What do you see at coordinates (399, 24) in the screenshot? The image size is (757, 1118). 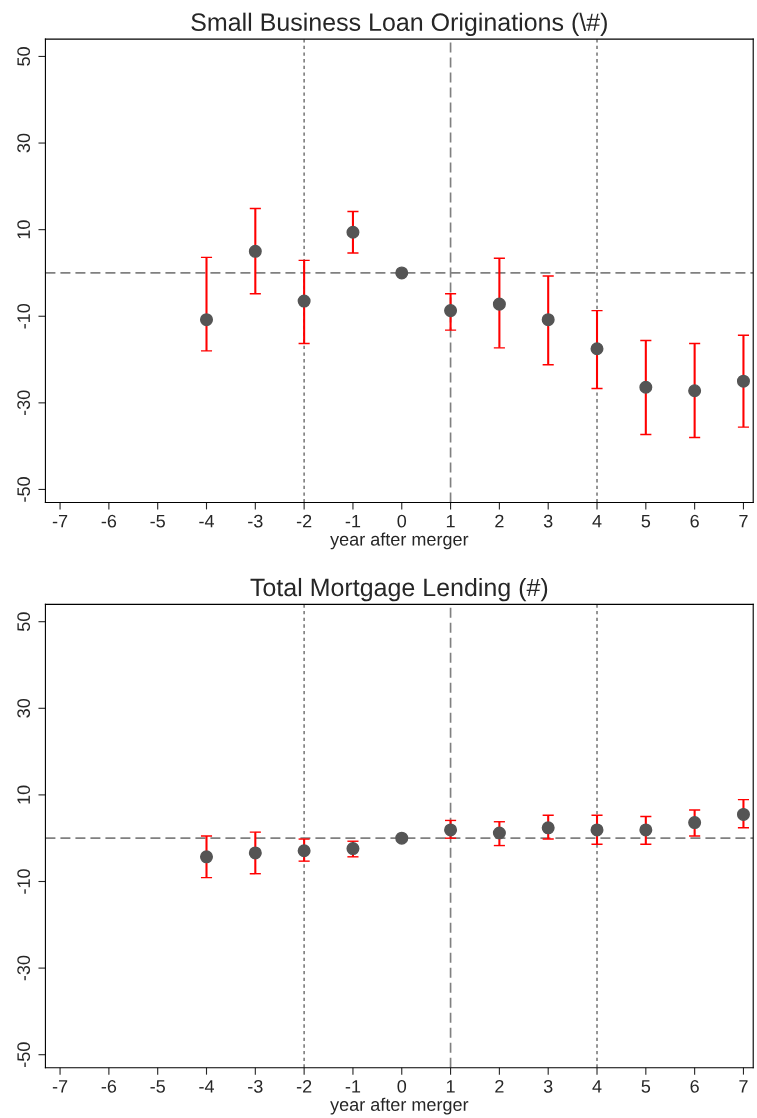 I see `chart-title: Small Business Loan Originations (\#)` at bounding box center [399, 24].